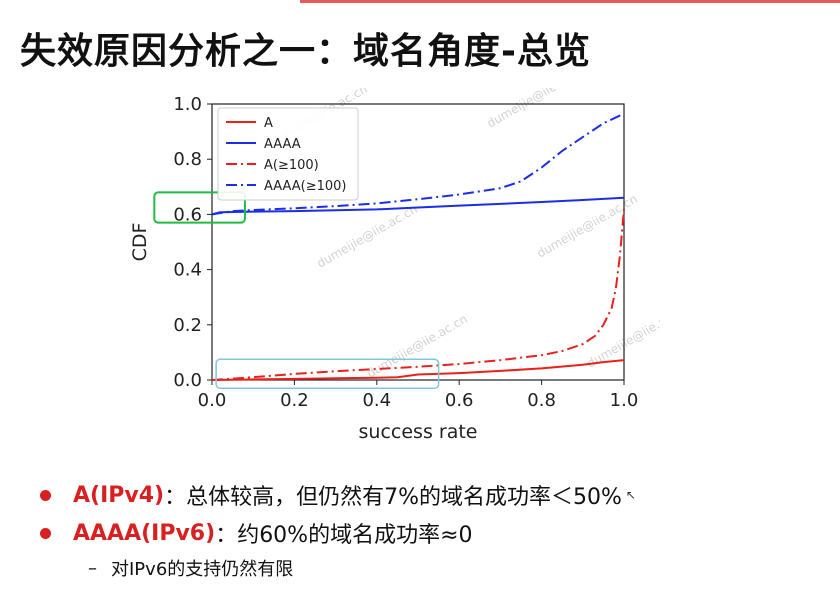 The width and height of the screenshot is (840, 605). Describe the element at coordinates (393, 497) in the screenshot. I see `bullet-ipv4-text: ：总体较高，但仍然有7%的域名成功率＜50%` at that location.